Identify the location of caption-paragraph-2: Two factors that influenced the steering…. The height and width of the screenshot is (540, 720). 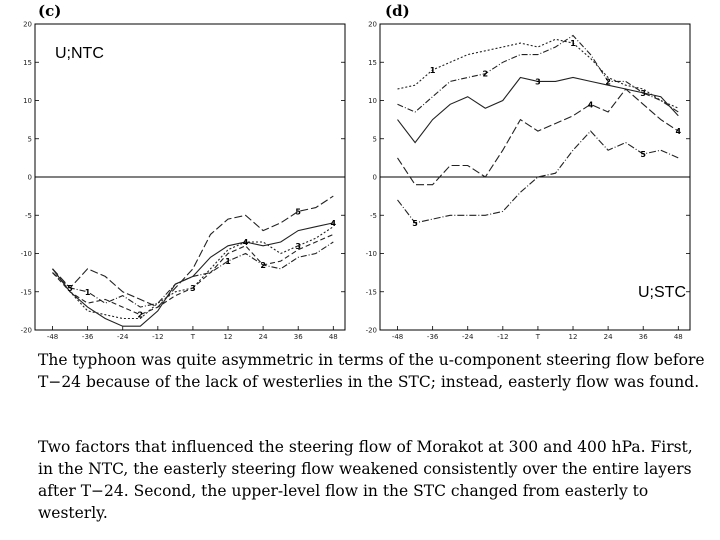
(365, 480).